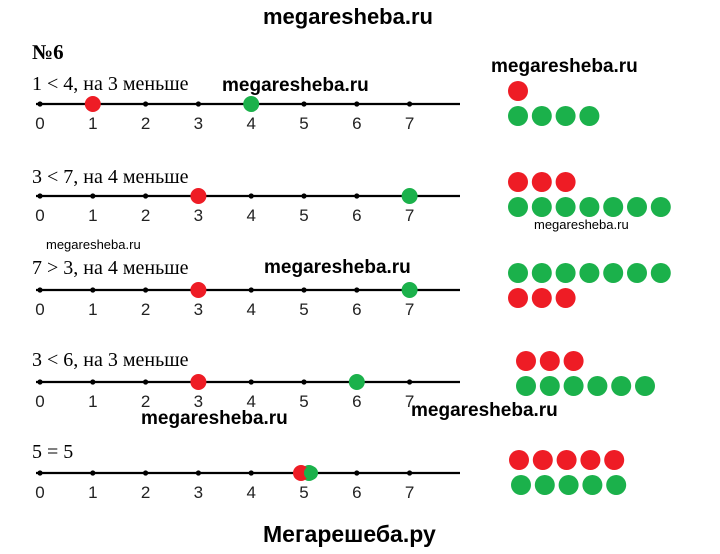 The width and height of the screenshot is (720, 554). Describe the element at coordinates (110, 360) in the screenshot. I see `row-4-statement: 3 < 6, на 3 меньше` at that location.